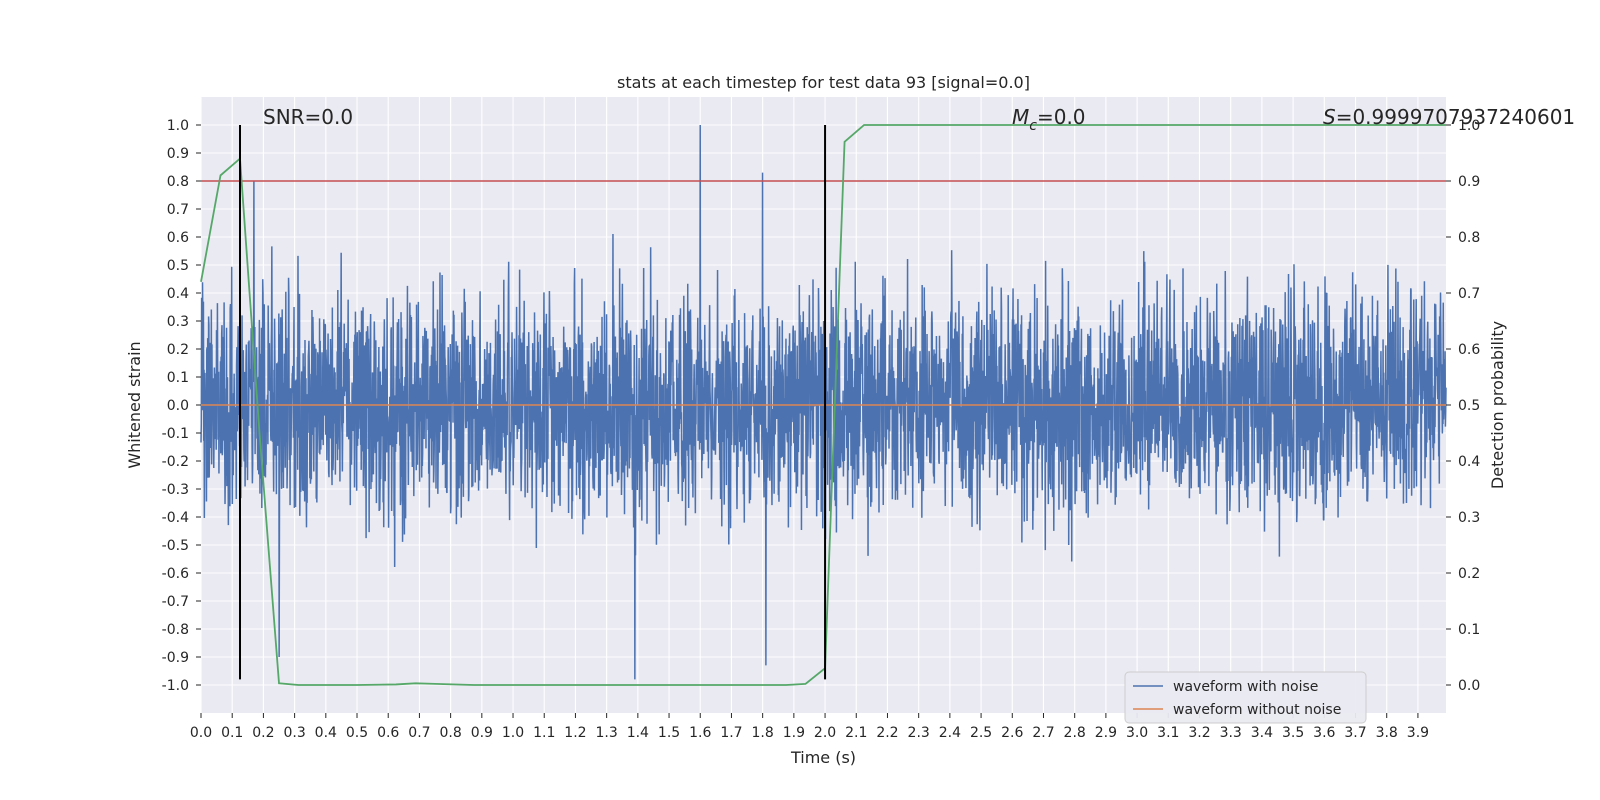  Describe the element at coordinates (1257, 710) in the screenshot. I see `legend-label-clean: waveform without noise` at that location.